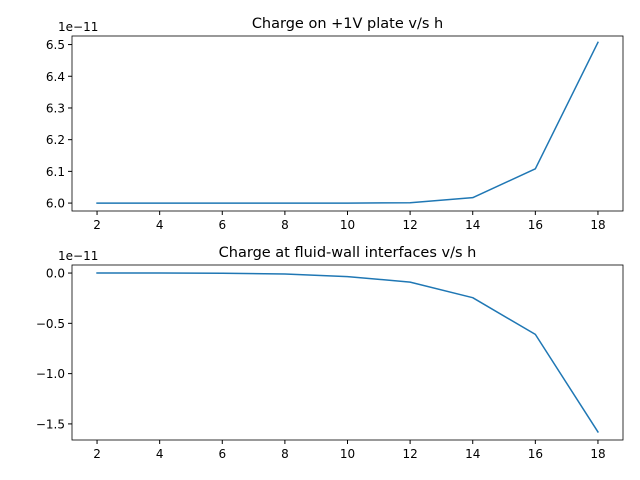  I want to click on bottom-x-tick-label: 4, so click(160, 454).